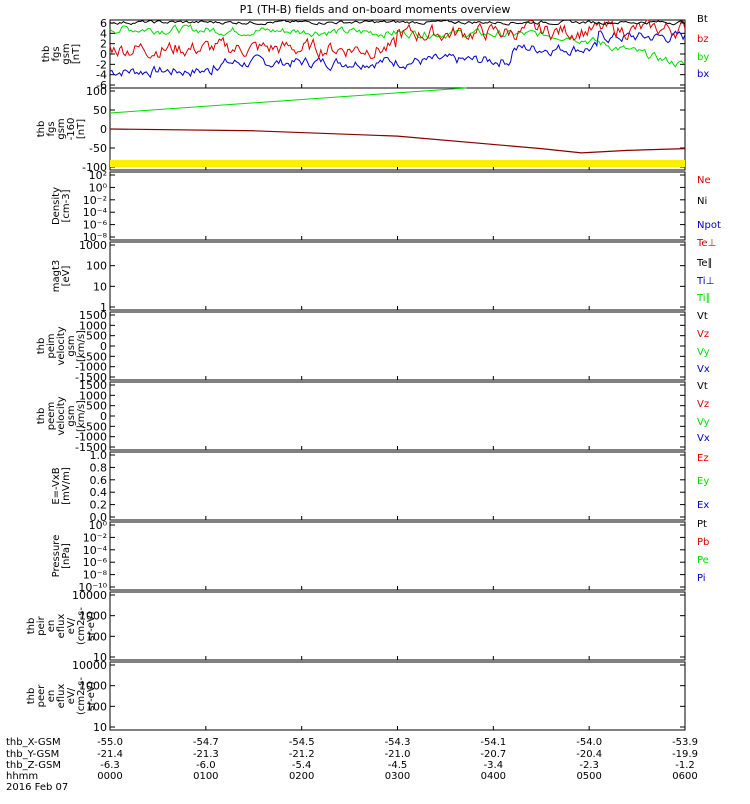 The height and width of the screenshot is (804, 750). I want to click on y-tick-label: 10⁰, so click(98, 525).